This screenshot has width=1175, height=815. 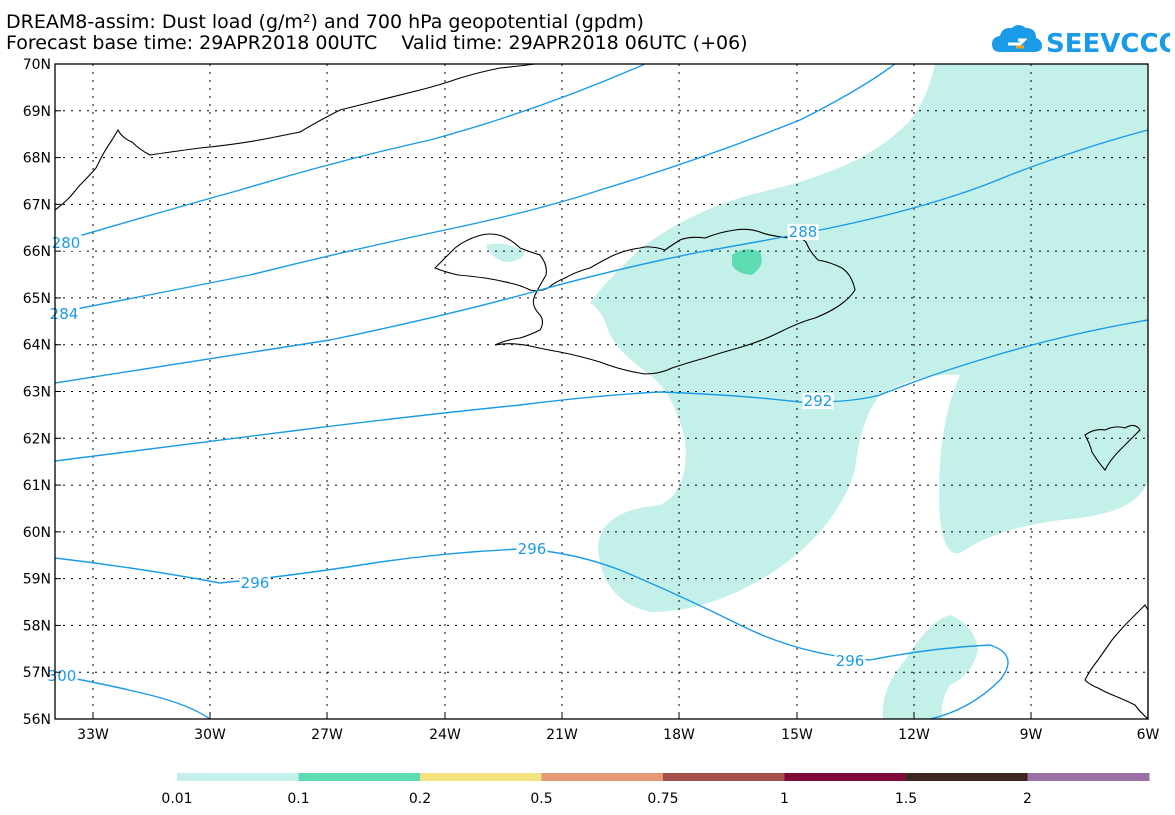 I want to click on colorbar-label: 0.75, so click(x=662, y=799).